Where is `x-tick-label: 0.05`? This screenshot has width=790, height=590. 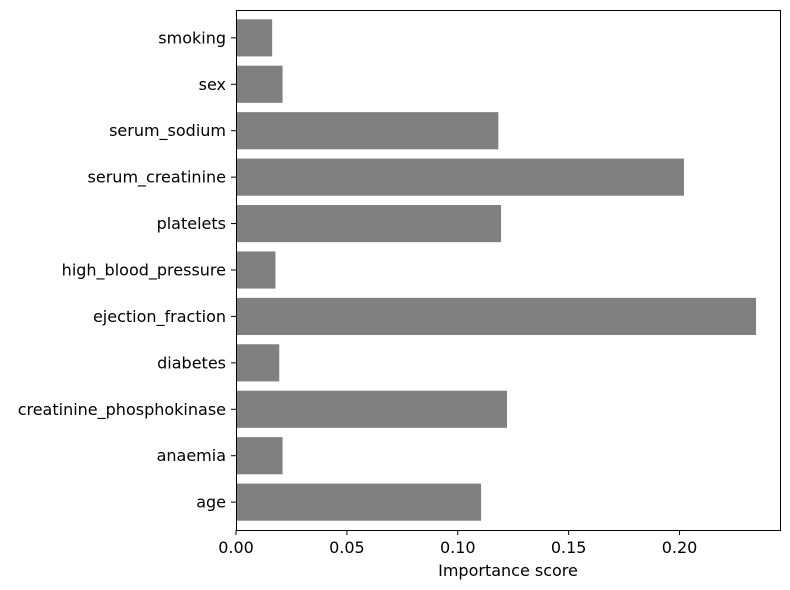 x-tick-label: 0.05 is located at coordinates (347, 547).